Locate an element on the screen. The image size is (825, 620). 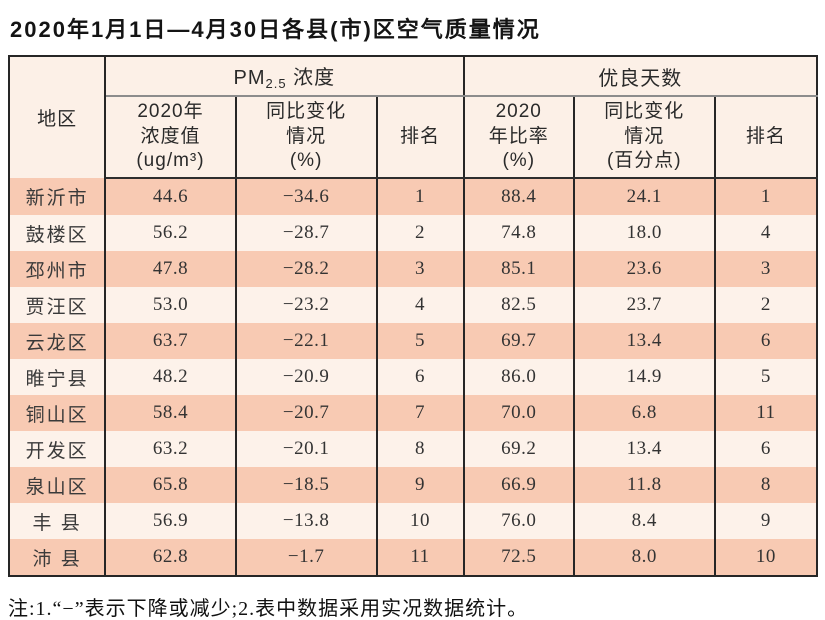
group-header-good-days: 优良天数 is located at coordinates (640, 76).